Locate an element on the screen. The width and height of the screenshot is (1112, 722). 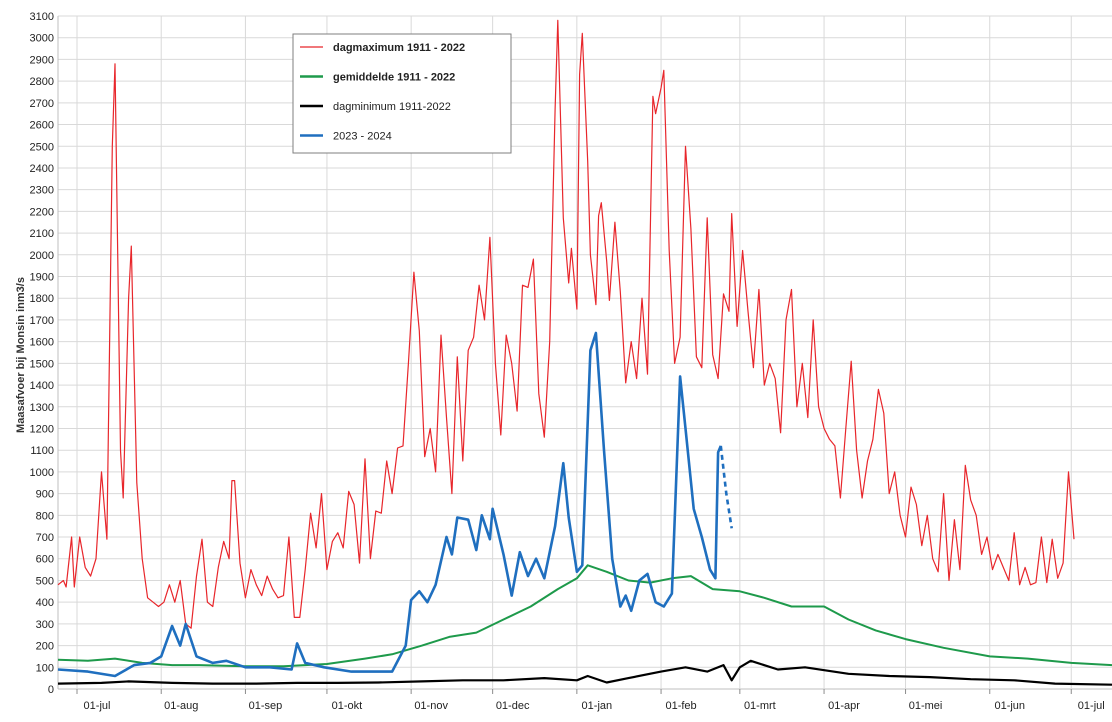
x-tick-01-mrt: 01-mrt is located at coordinates (760, 706).